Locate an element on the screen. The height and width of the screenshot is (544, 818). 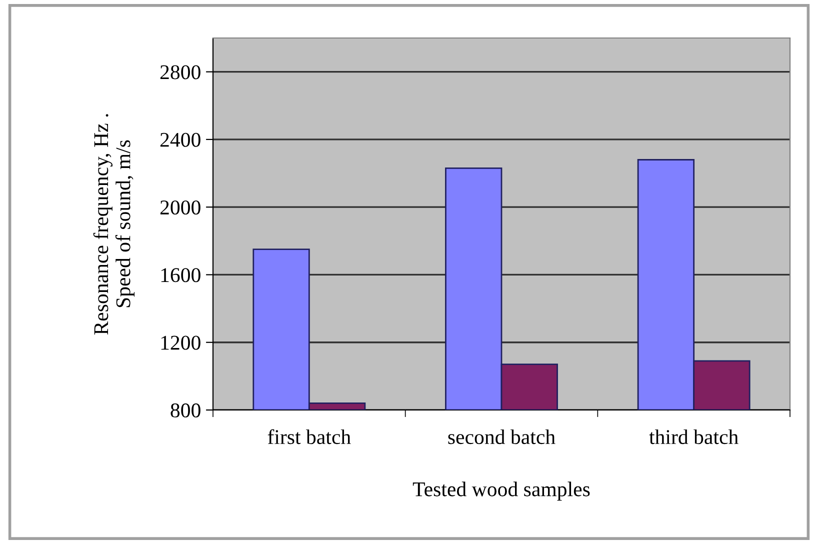
x-tick-label: third batch is located at coordinates (693, 436).